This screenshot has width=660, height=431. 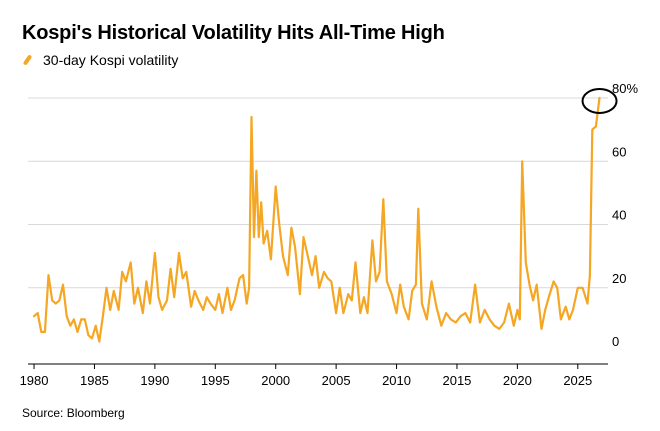 What do you see at coordinates (577, 380) in the screenshot?
I see `x-tick-label-2025: 2025` at bounding box center [577, 380].